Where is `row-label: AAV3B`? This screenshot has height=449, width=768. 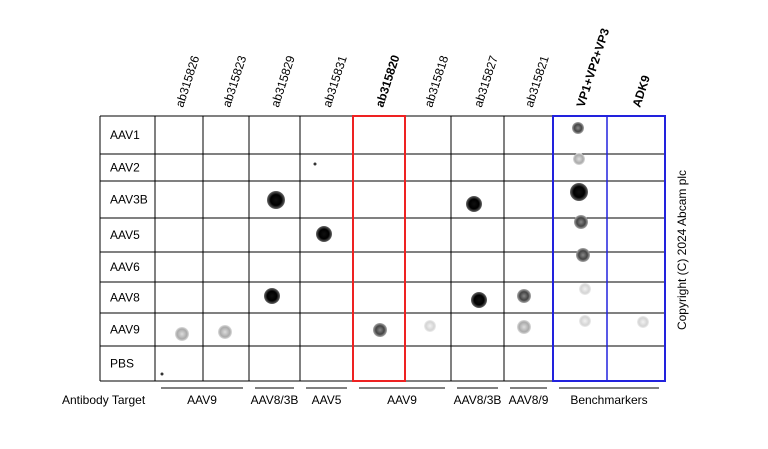 row-label: AAV3B is located at coordinates (129, 200).